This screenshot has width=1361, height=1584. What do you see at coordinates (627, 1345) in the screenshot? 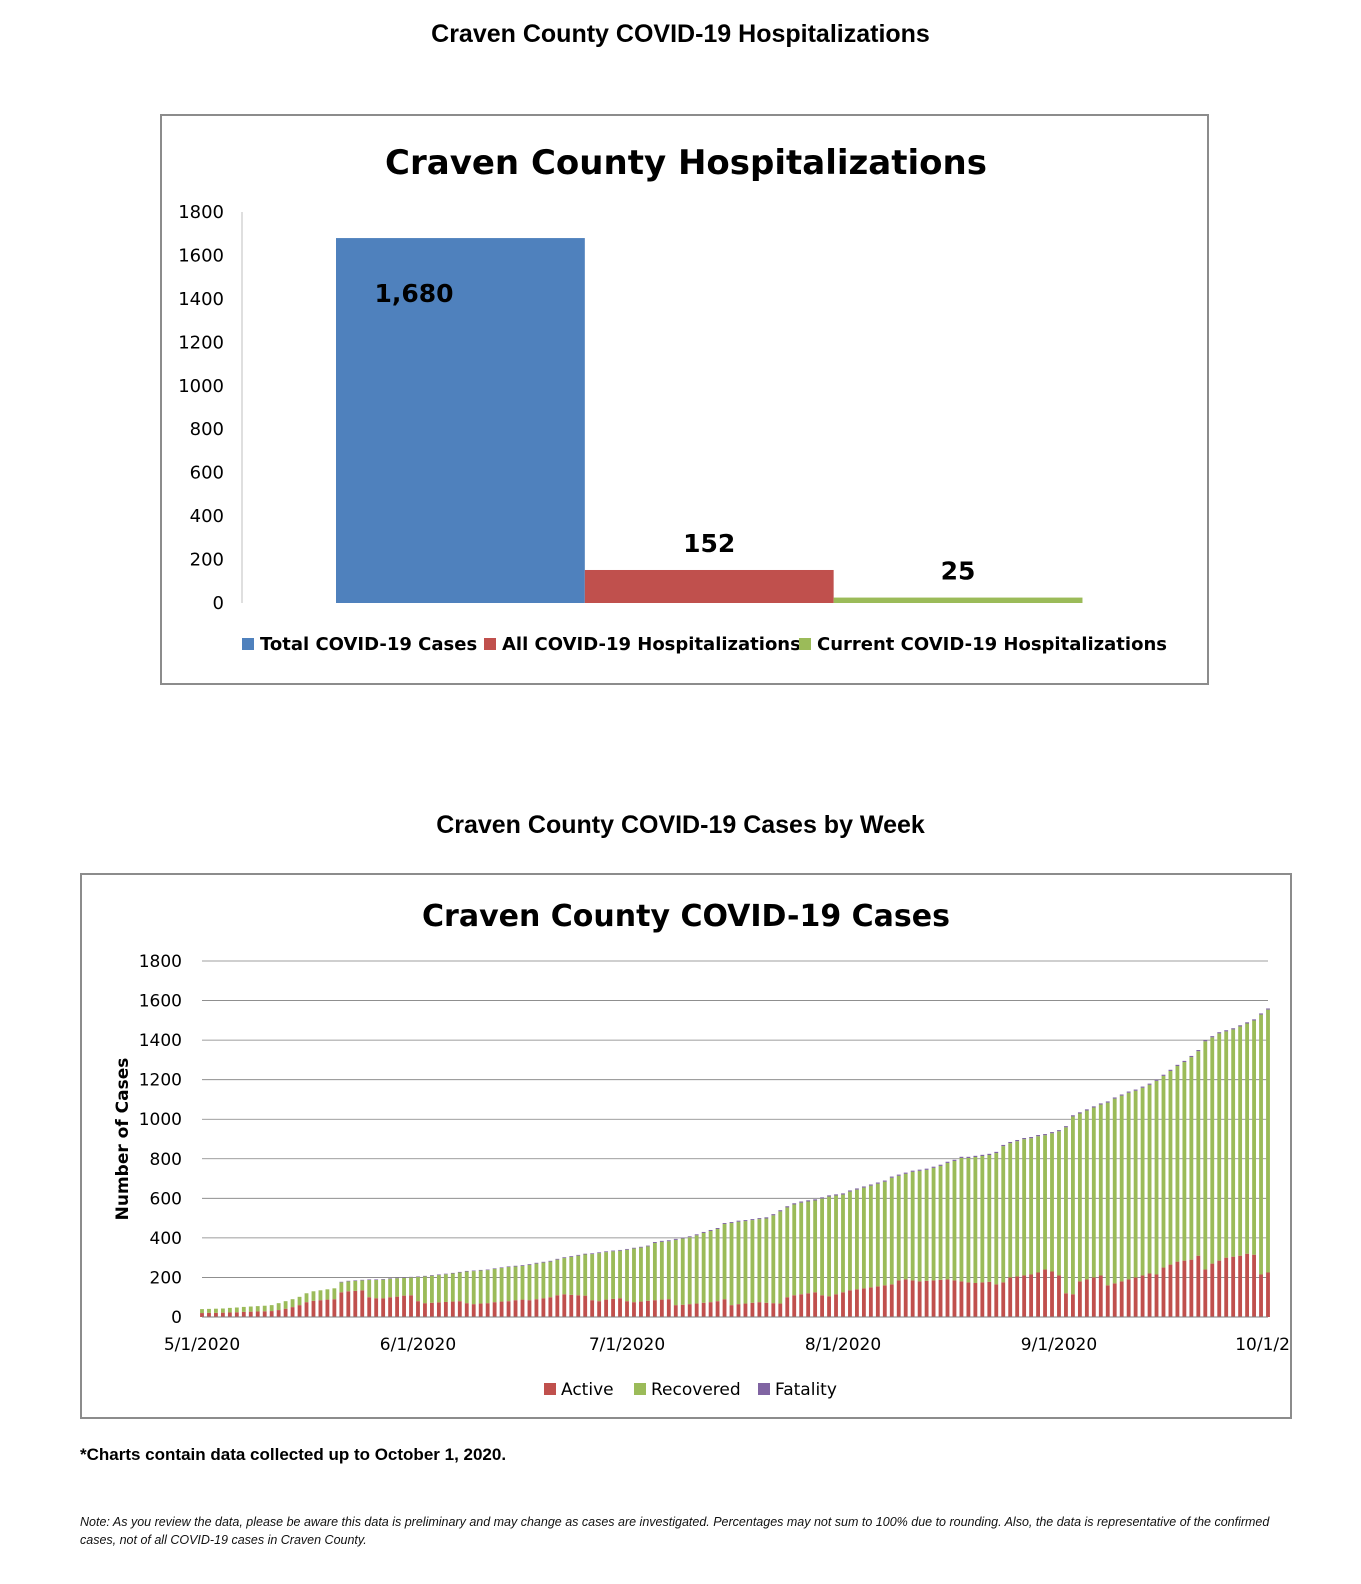
I see `chart2-x-tick-label: 7/1/2020` at bounding box center [627, 1345].